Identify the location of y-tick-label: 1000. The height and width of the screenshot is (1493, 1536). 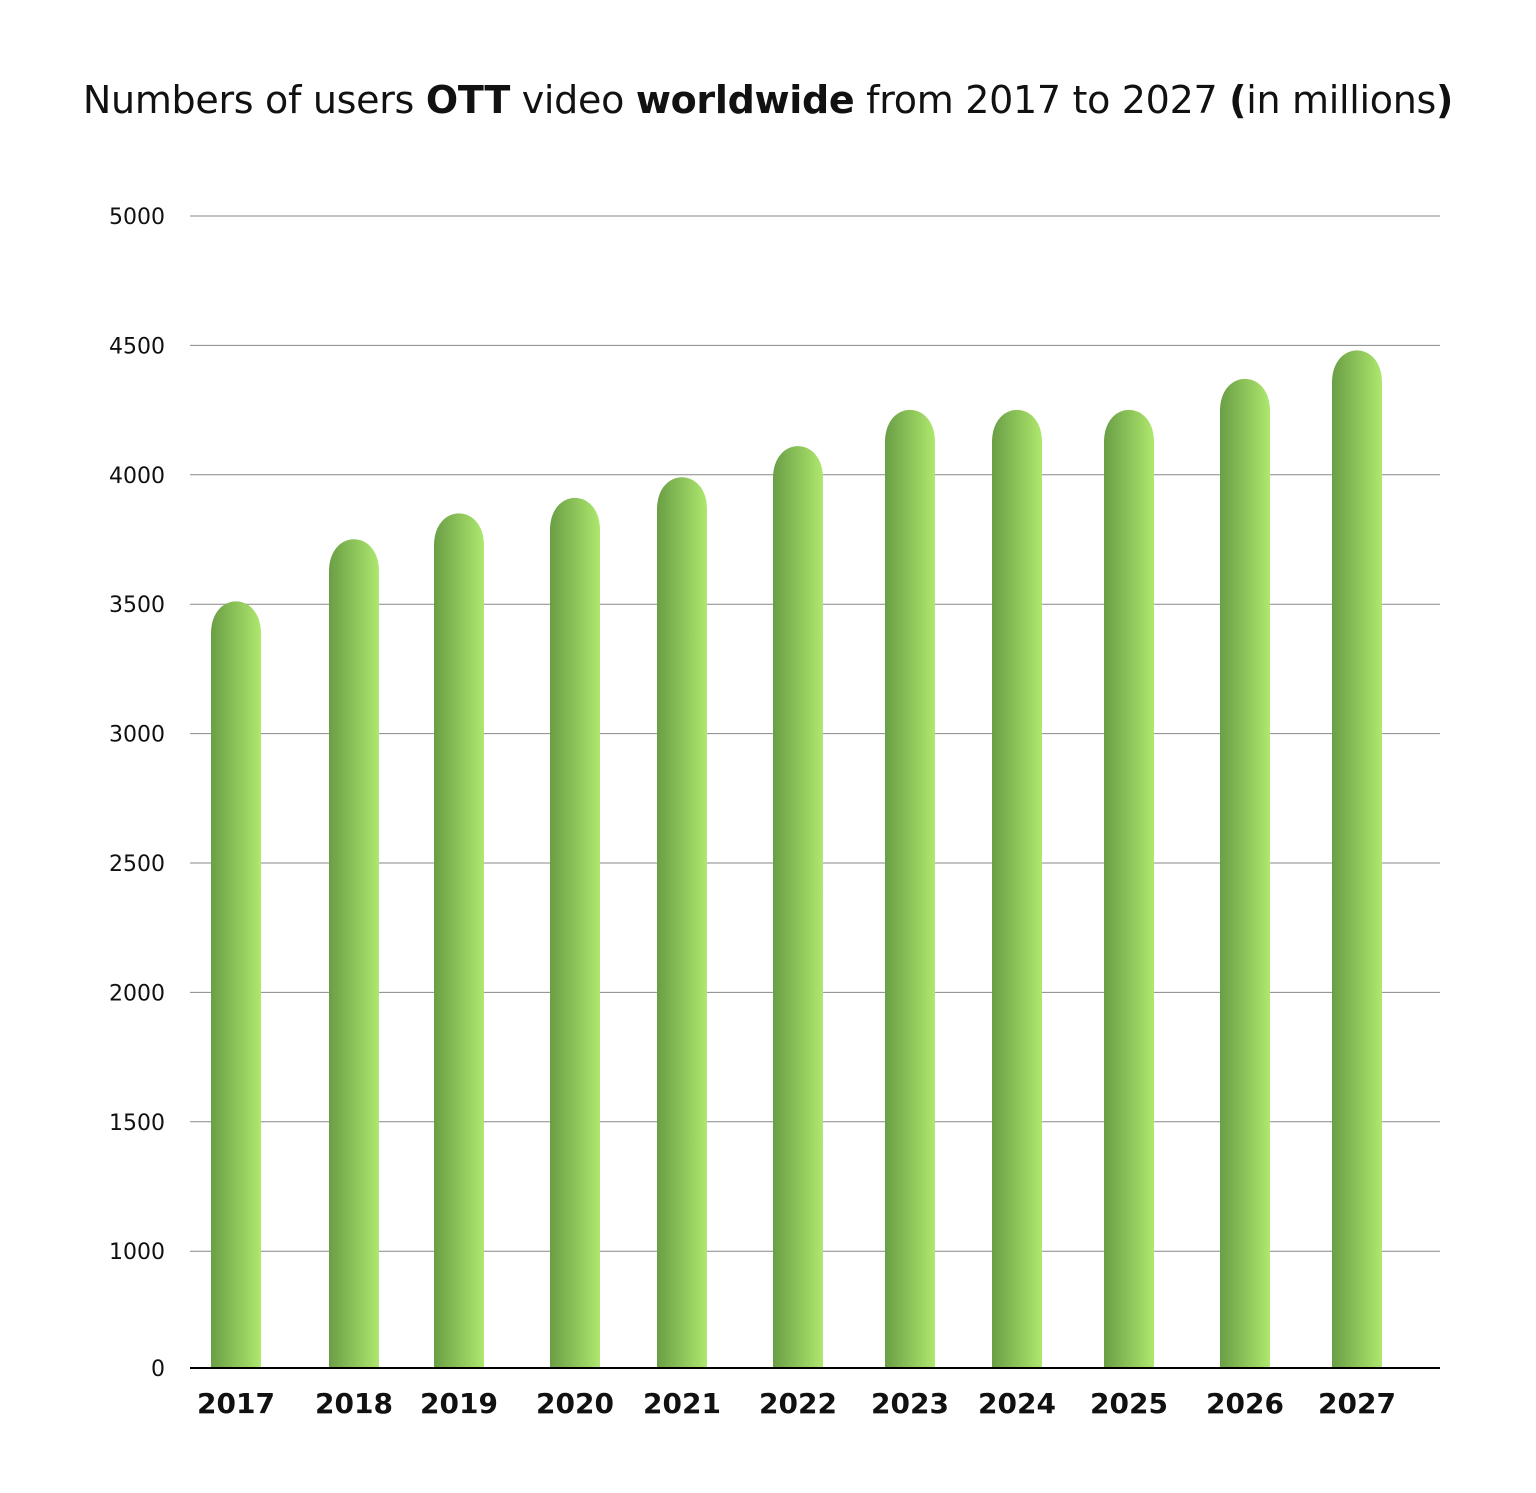
(137, 1252).